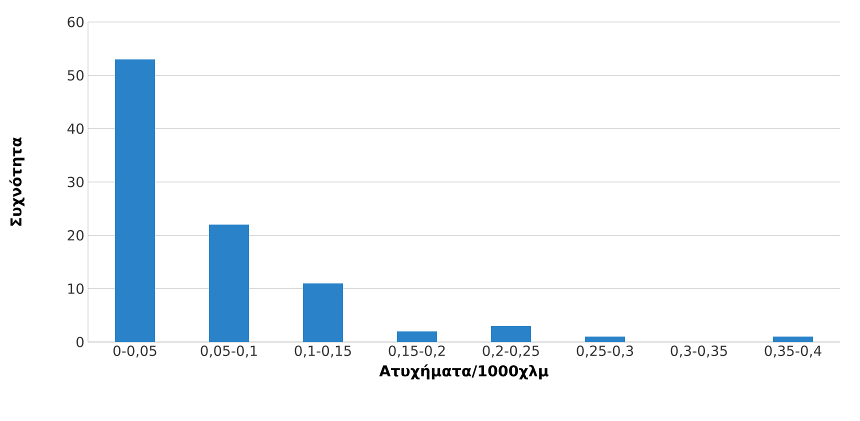  What do you see at coordinates (605, 352) in the screenshot?
I see `x-tick-label: 0,25-0,3` at bounding box center [605, 352].